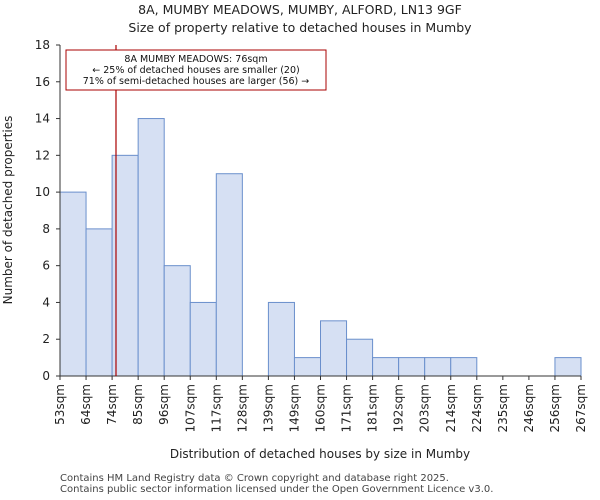 This screenshot has width=600, height=500. Describe the element at coordinates (268, 408) in the screenshot. I see `x-tick-label: 139sqm` at that location.